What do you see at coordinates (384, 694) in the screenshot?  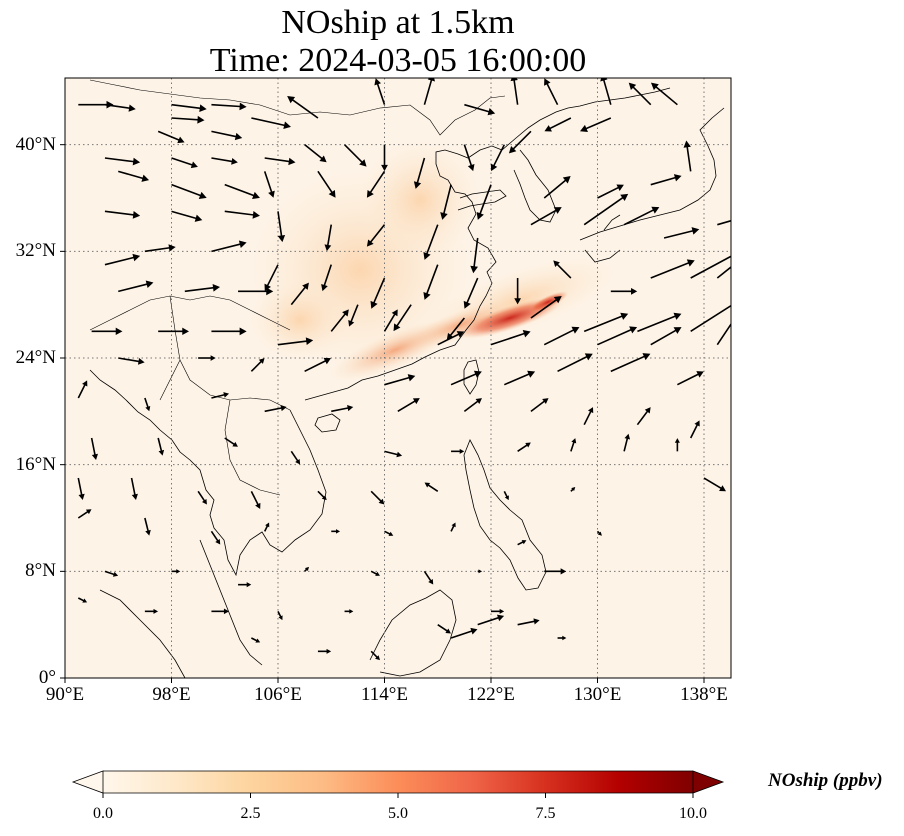 I see `lon-tick-label: 114°E` at bounding box center [384, 694].